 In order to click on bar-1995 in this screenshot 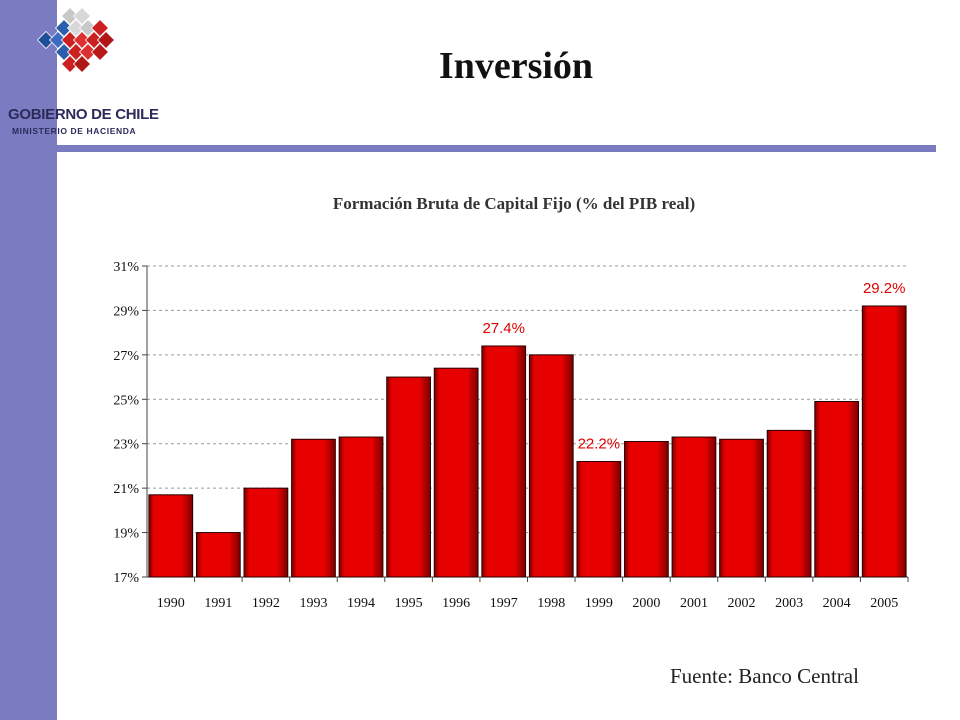, I will do `click(408, 477)`.